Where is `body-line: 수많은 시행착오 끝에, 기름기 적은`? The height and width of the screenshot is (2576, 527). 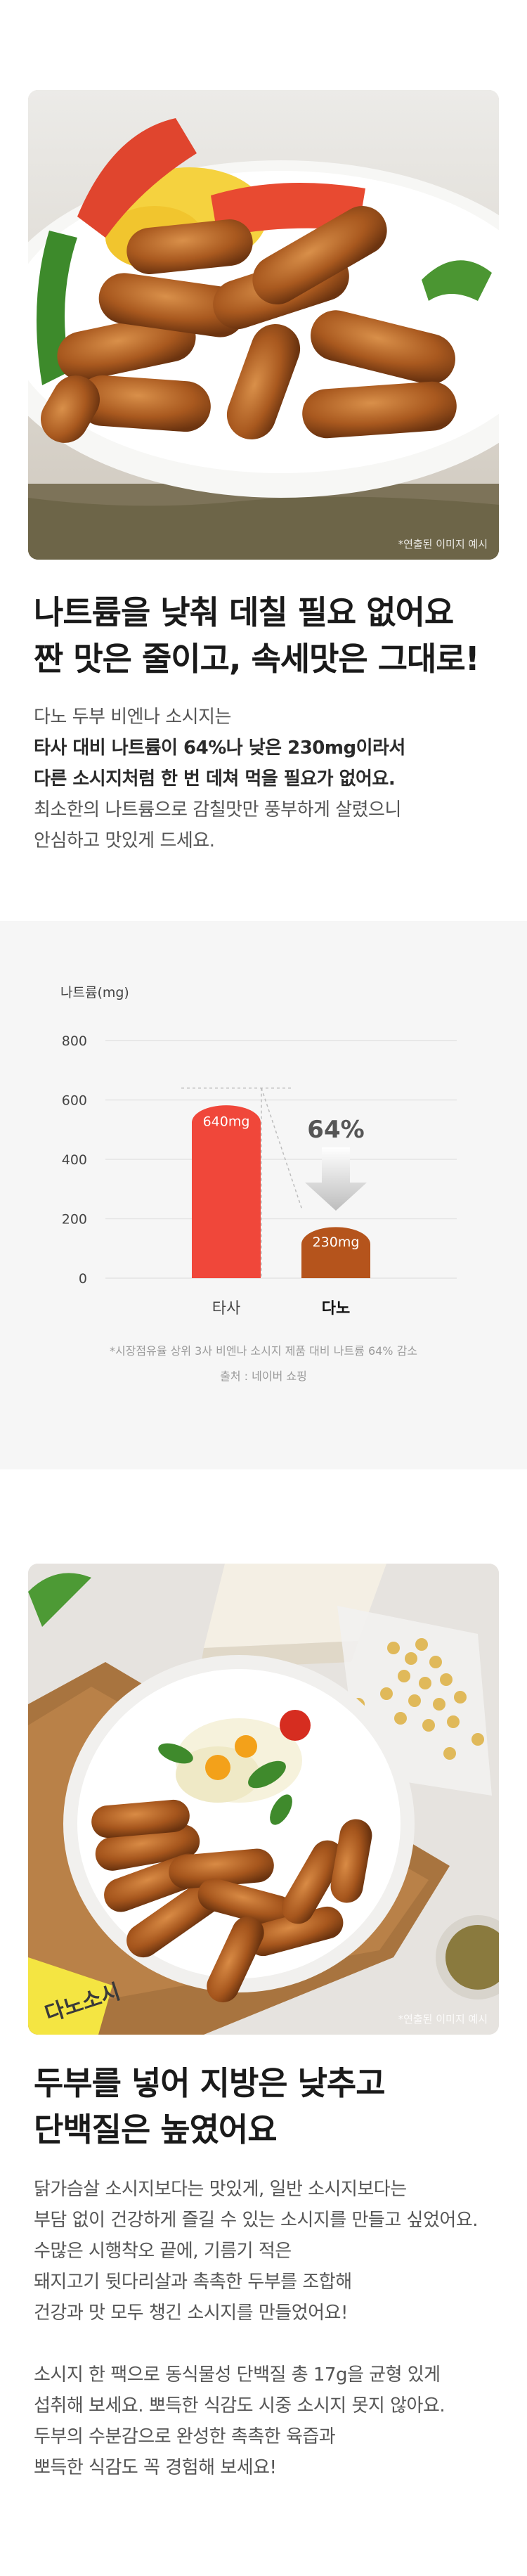 body-line: 수많은 시행착오 끝에, 기름기 적은 is located at coordinates (163, 2251).